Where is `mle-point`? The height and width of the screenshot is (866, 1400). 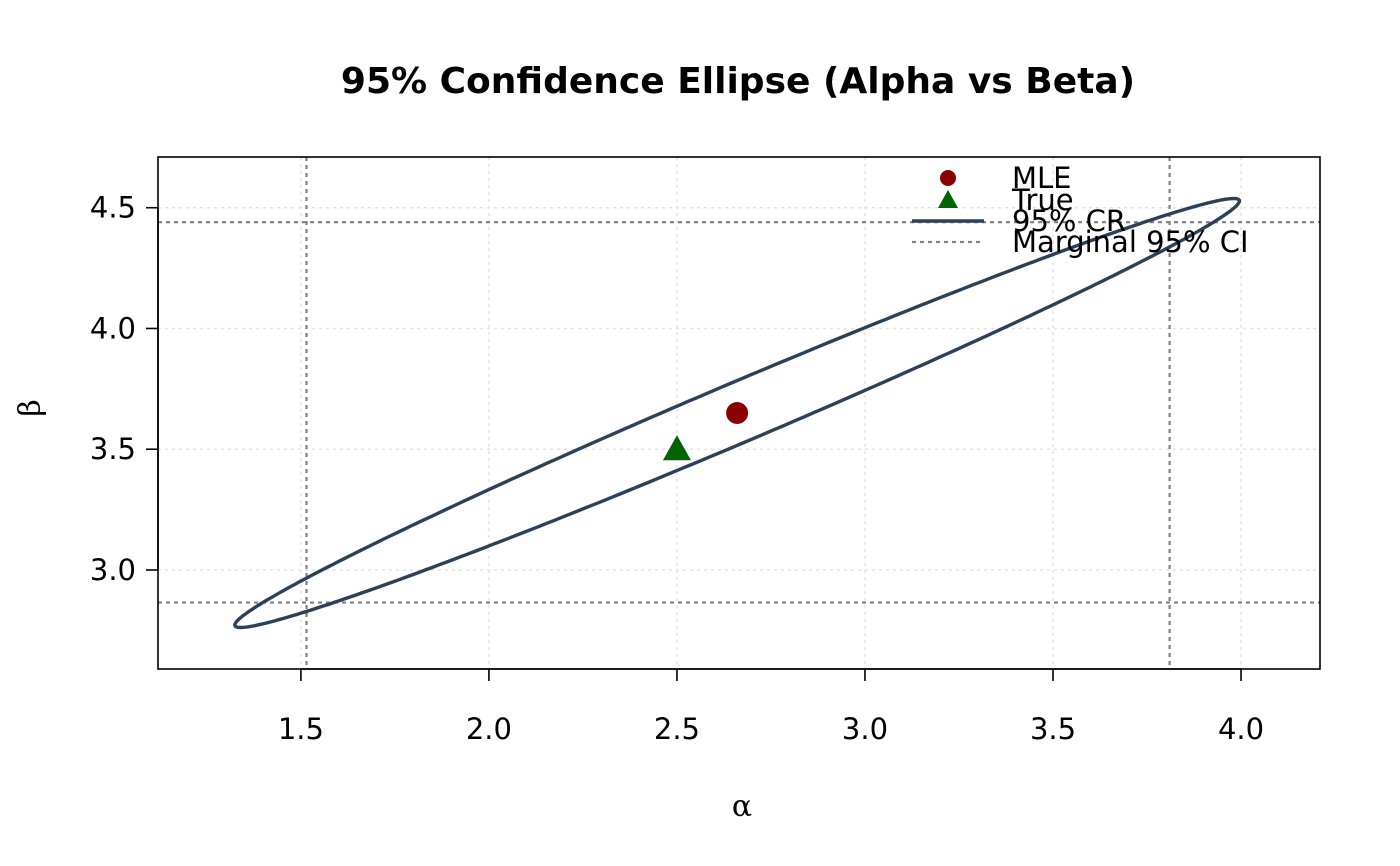 mle-point is located at coordinates (737, 413).